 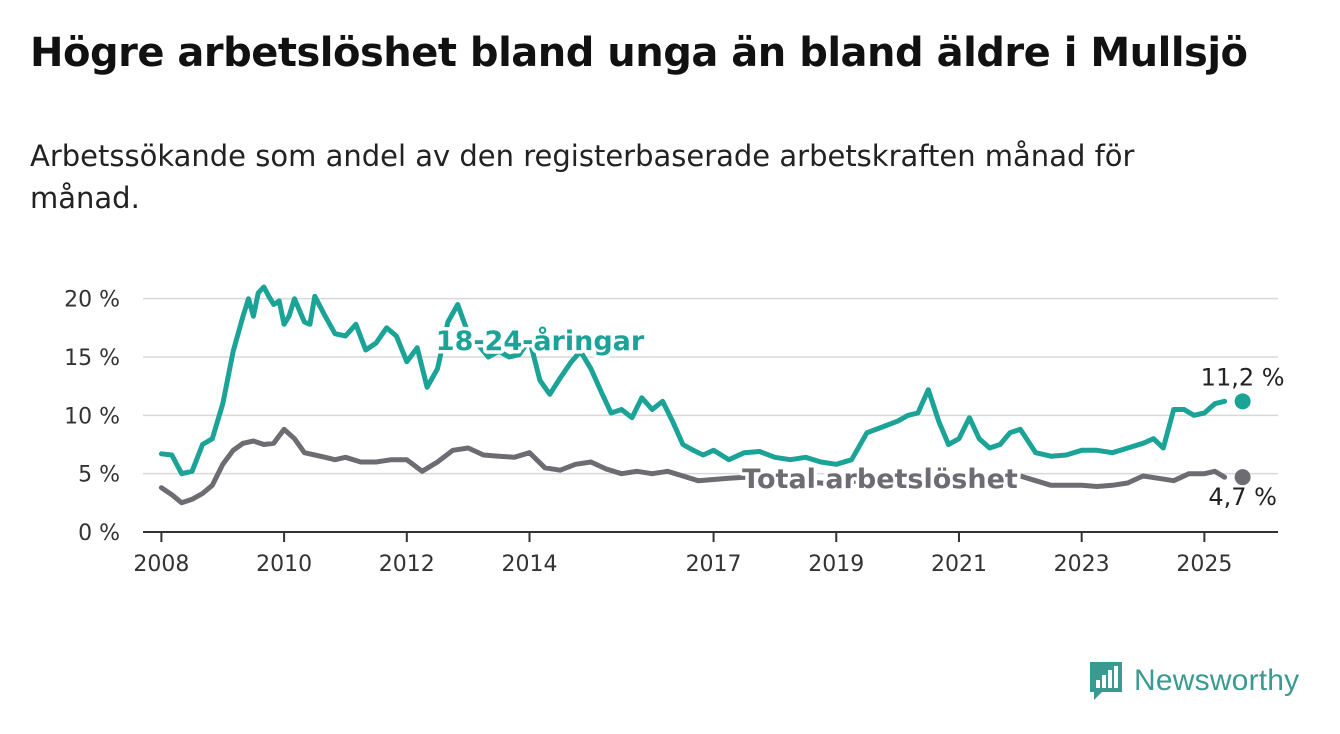 I want to click on x-tick-label: 2008, so click(x=161, y=564).